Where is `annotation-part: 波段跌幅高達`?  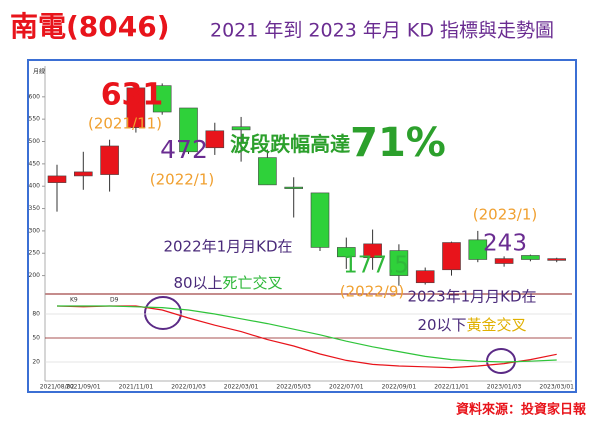
annotation-part: 波段跌幅高達 is located at coordinates (290, 144).